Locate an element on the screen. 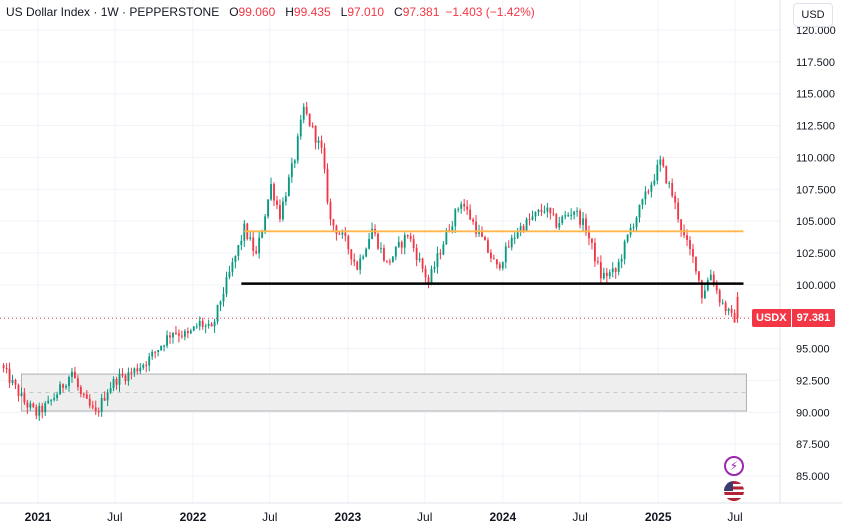 The image size is (842, 531). time-axis: 2021 Jul 2022 Jul 2023 Jul 2024 Jul 2025 Jul is located at coordinates (421, 513).